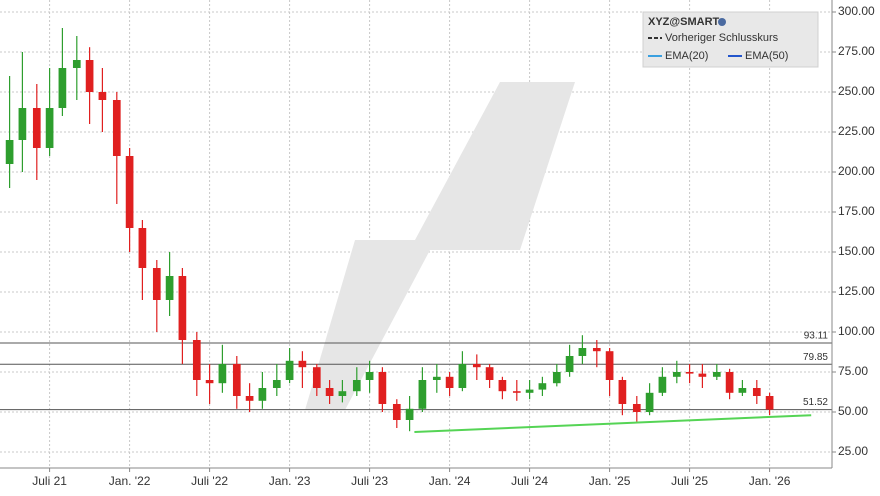 This screenshot has height=496, width=880. What do you see at coordinates (853, 451) in the screenshot?
I see `y-tick-label: 25.00` at bounding box center [853, 451].